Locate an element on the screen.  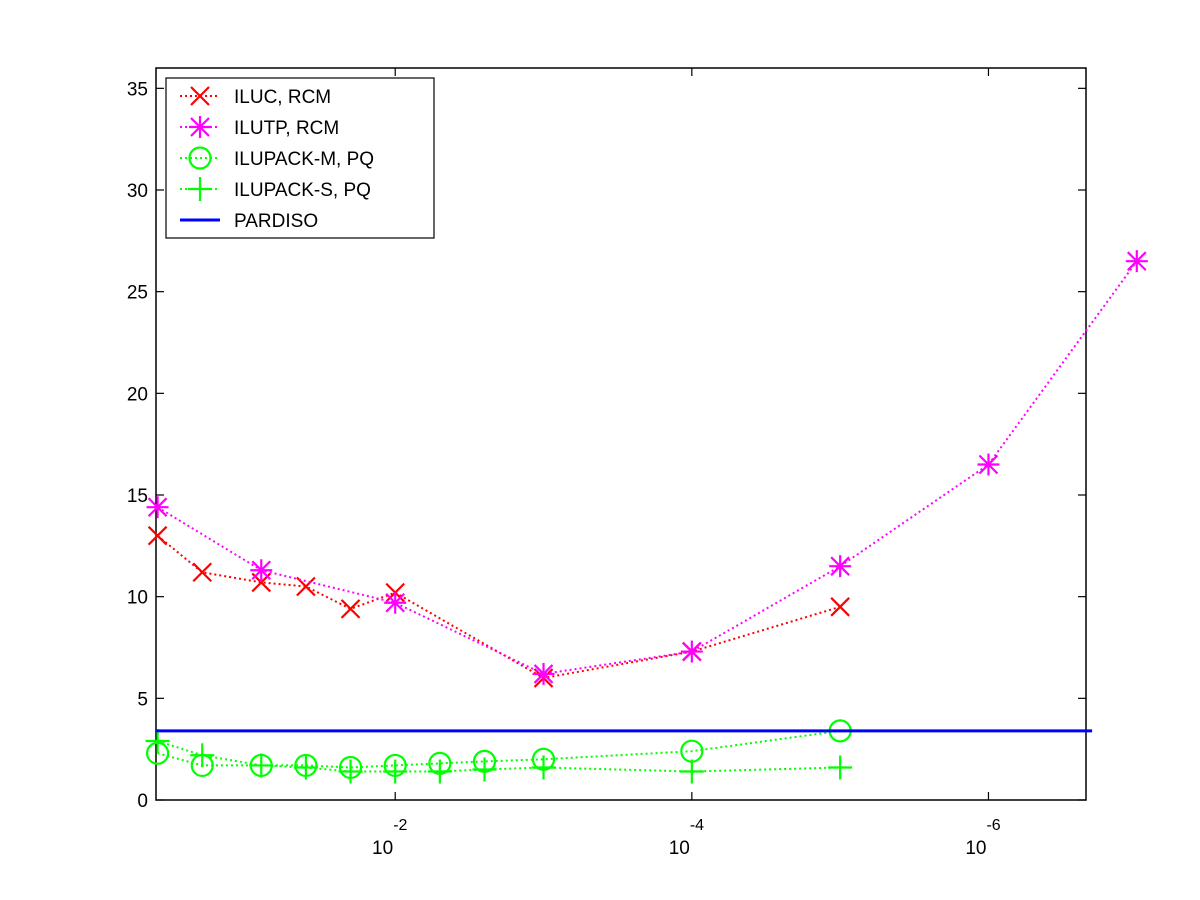
x-tick-label-exponent: -4 is located at coordinates (697, 825).